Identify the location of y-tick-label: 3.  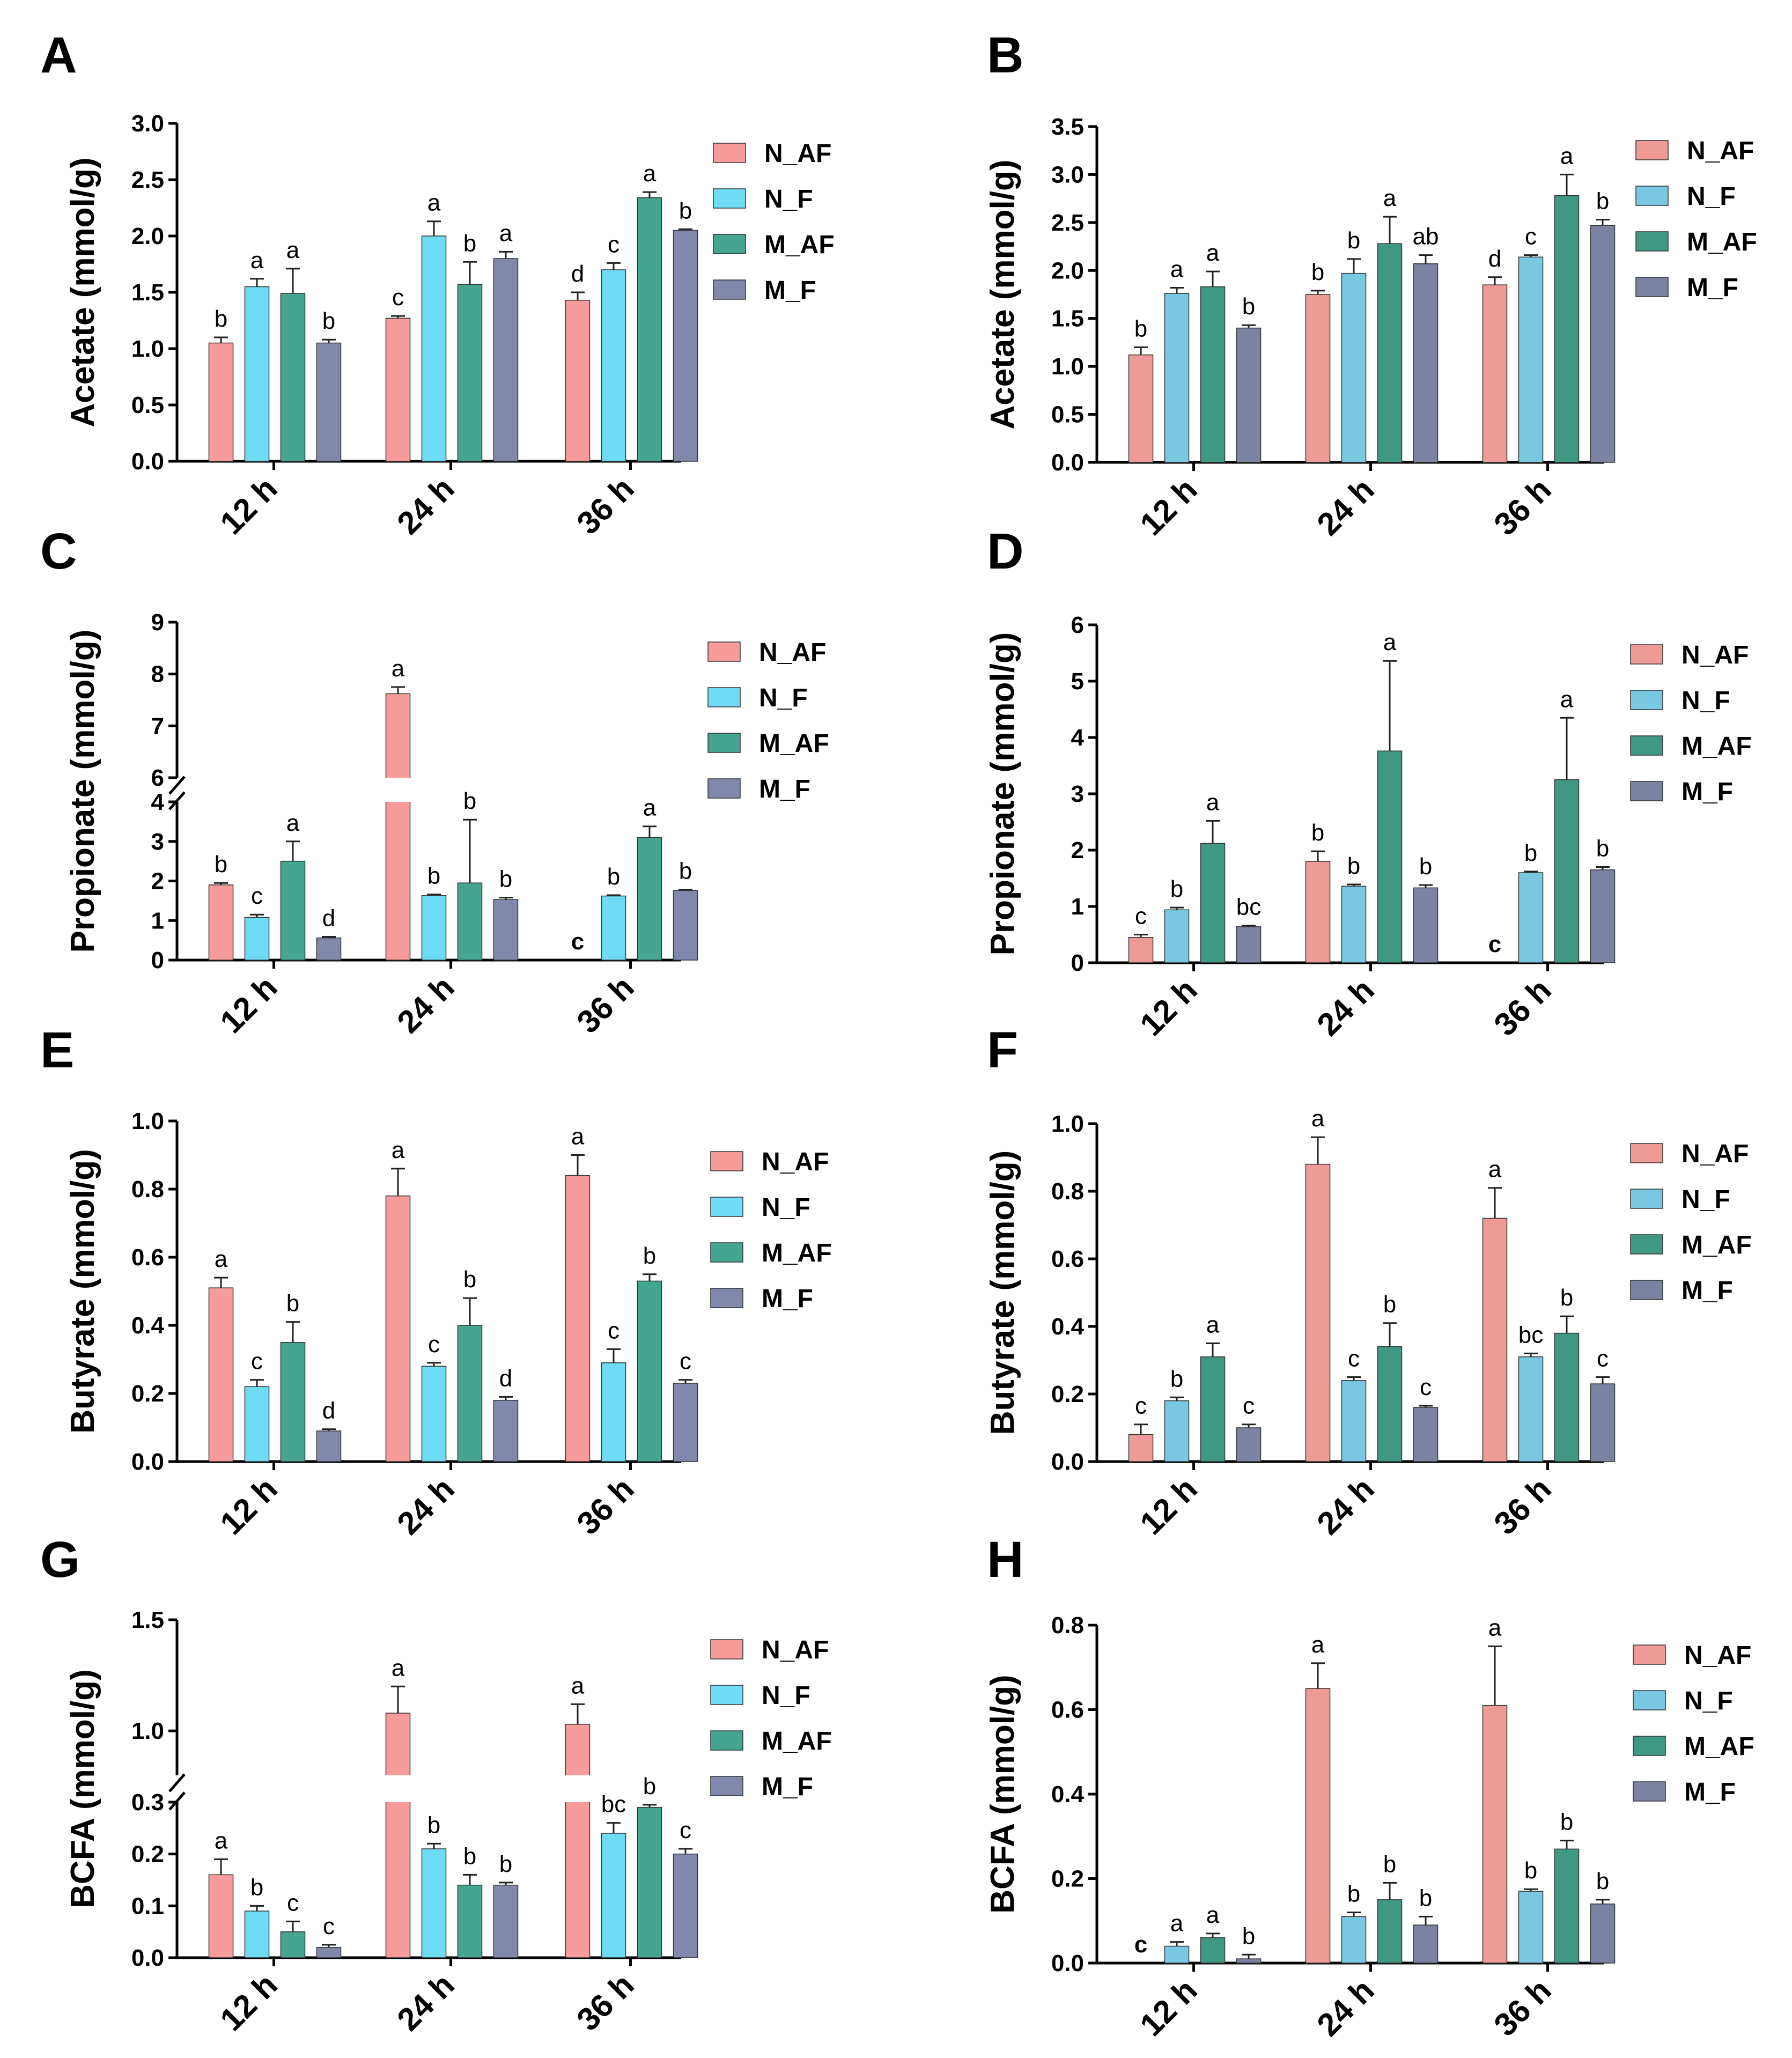
(1077, 794).